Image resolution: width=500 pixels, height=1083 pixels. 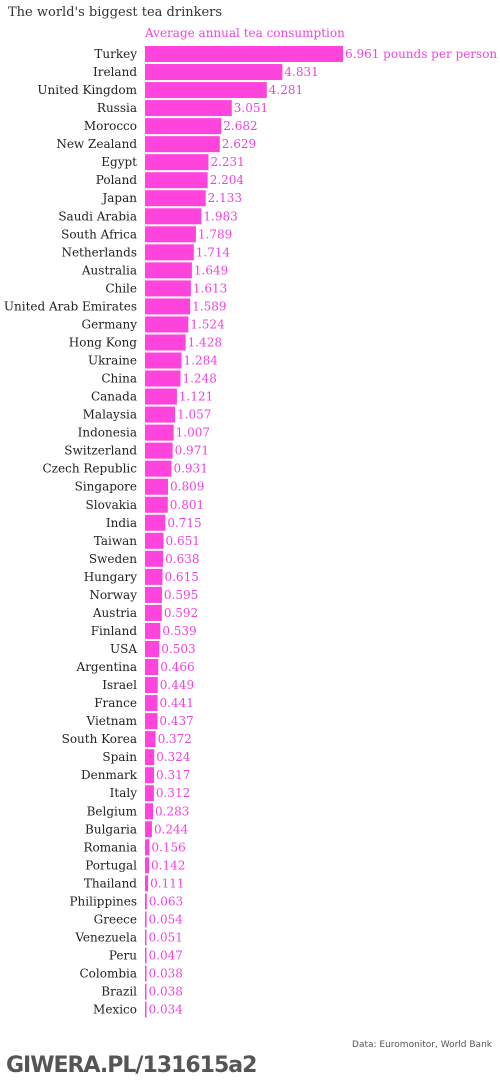 I want to click on category-label: Japan, so click(x=118, y=198).